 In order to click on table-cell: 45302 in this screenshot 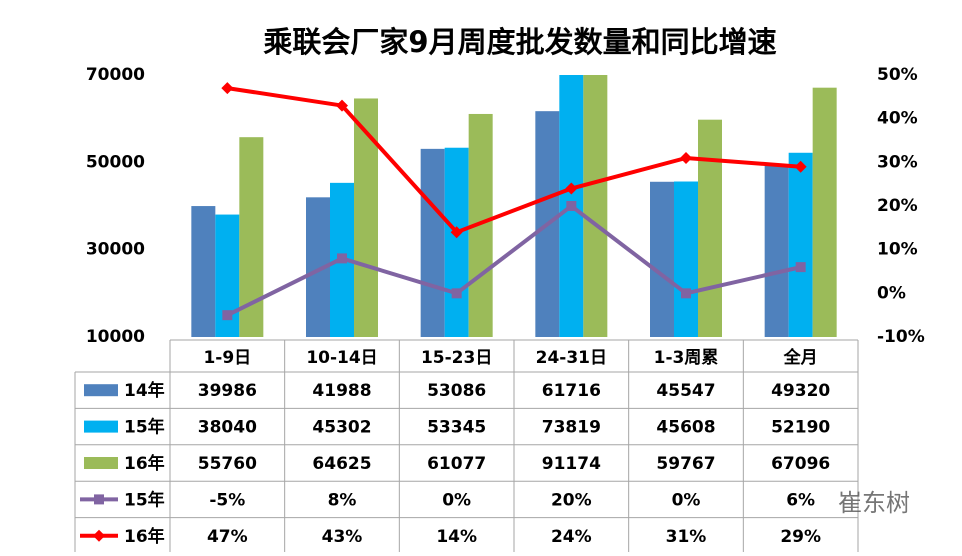, I will do `click(341, 428)`.